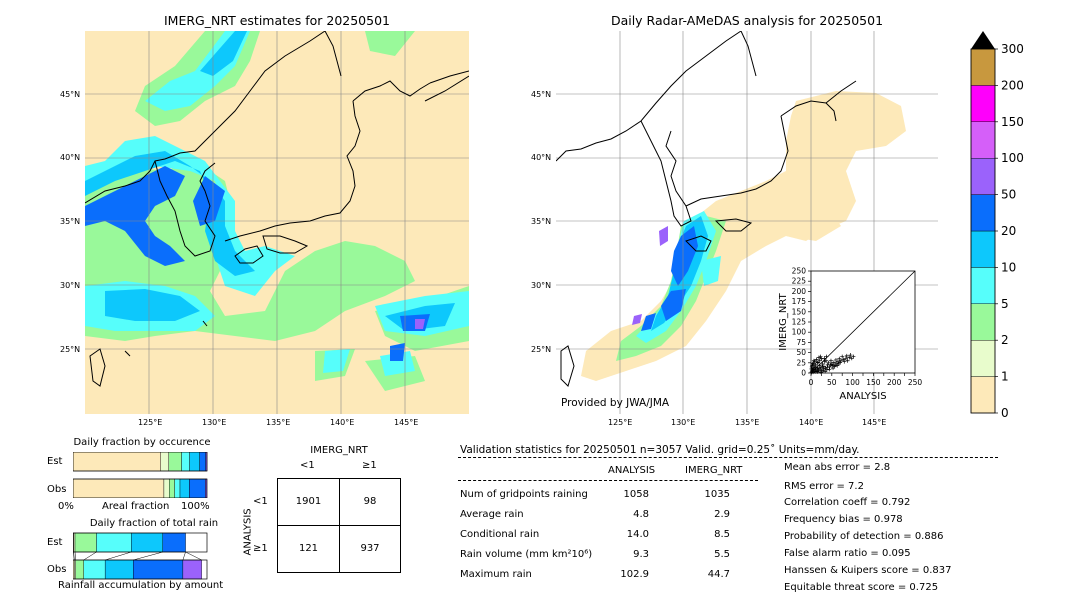 Image resolution: width=1080 pixels, height=612 pixels. What do you see at coordinates (997, 224) in the screenshot?
I see `colorbar: 0 1 2 5 10 20 50 100 150 200 300` at bounding box center [997, 224].